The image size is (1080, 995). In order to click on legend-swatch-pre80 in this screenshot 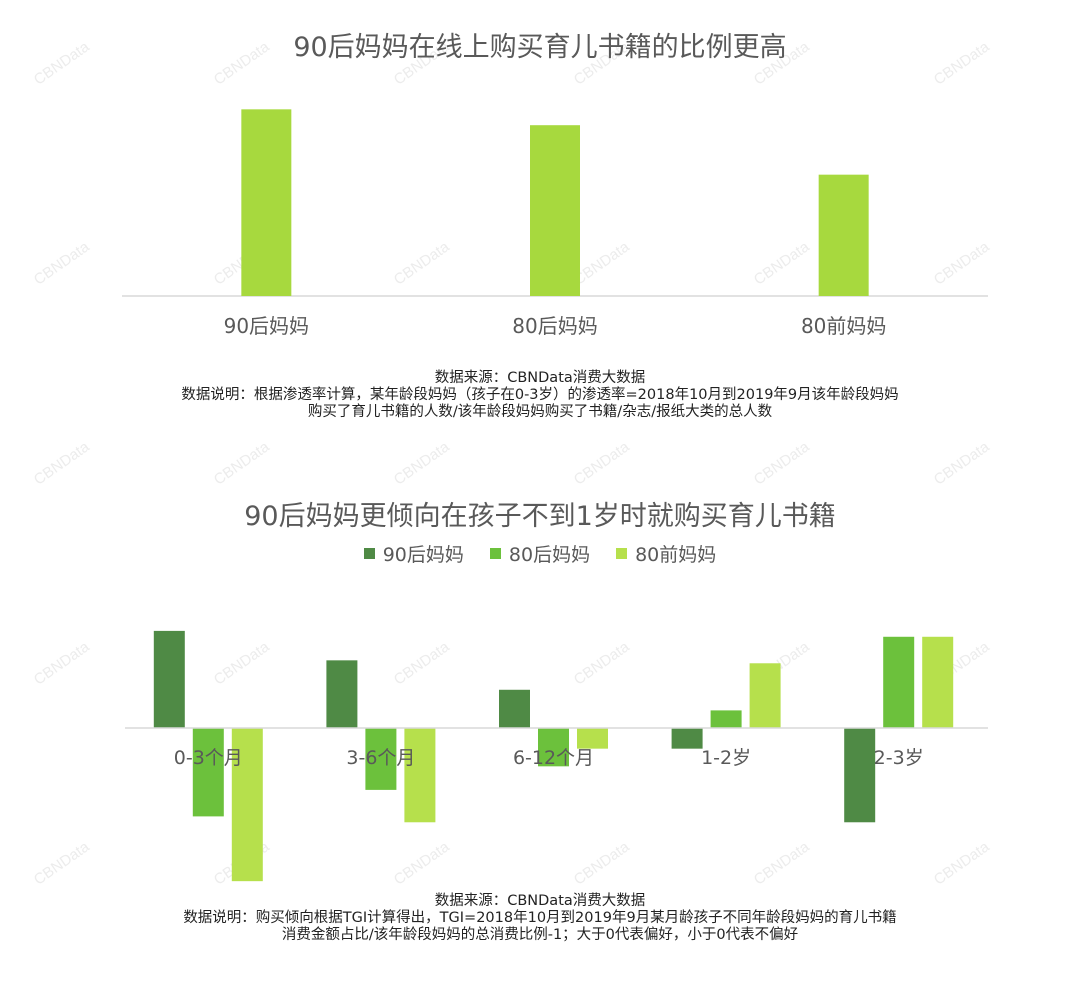, I will do `click(622, 553)`.